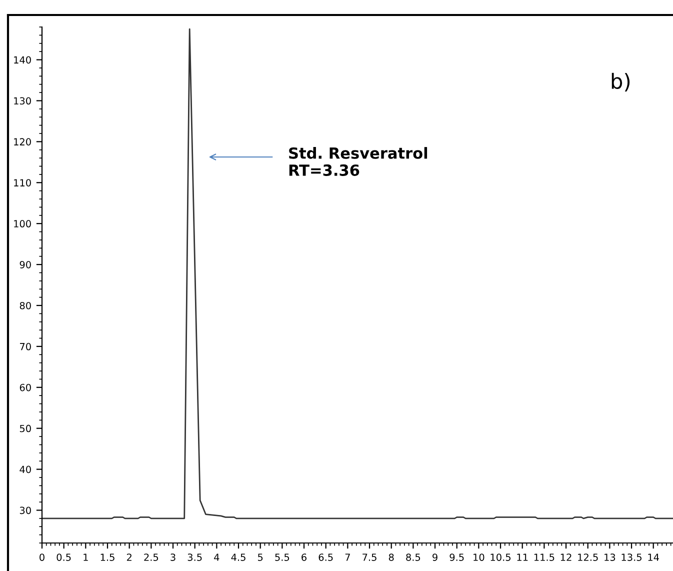  What do you see at coordinates (358, 161) in the screenshot?
I see `annotation: Std. Resveratrol RT=3.36` at bounding box center [358, 161].